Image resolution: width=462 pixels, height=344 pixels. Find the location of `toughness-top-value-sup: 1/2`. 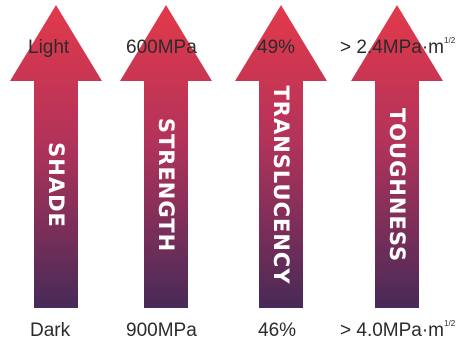

toughness-top-value-sup: 1/2 is located at coordinates (450, 40).